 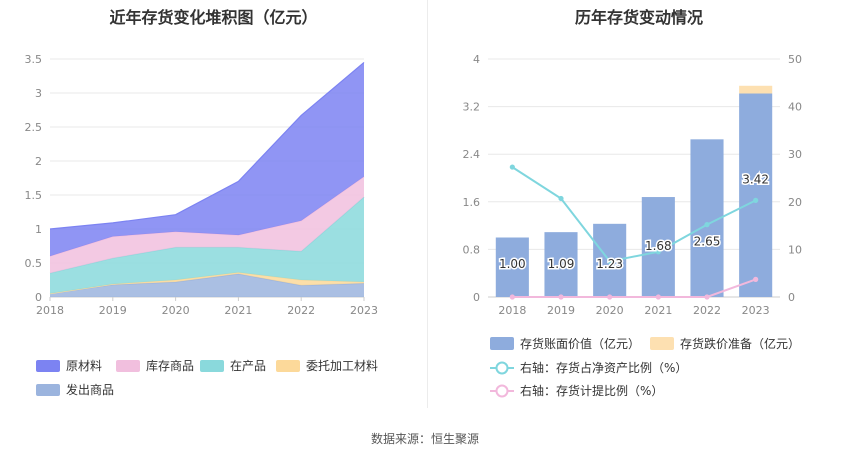 What do you see at coordinates (795, 249) in the screenshot?
I see `y2-tick-label: 10` at bounding box center [795, 249].